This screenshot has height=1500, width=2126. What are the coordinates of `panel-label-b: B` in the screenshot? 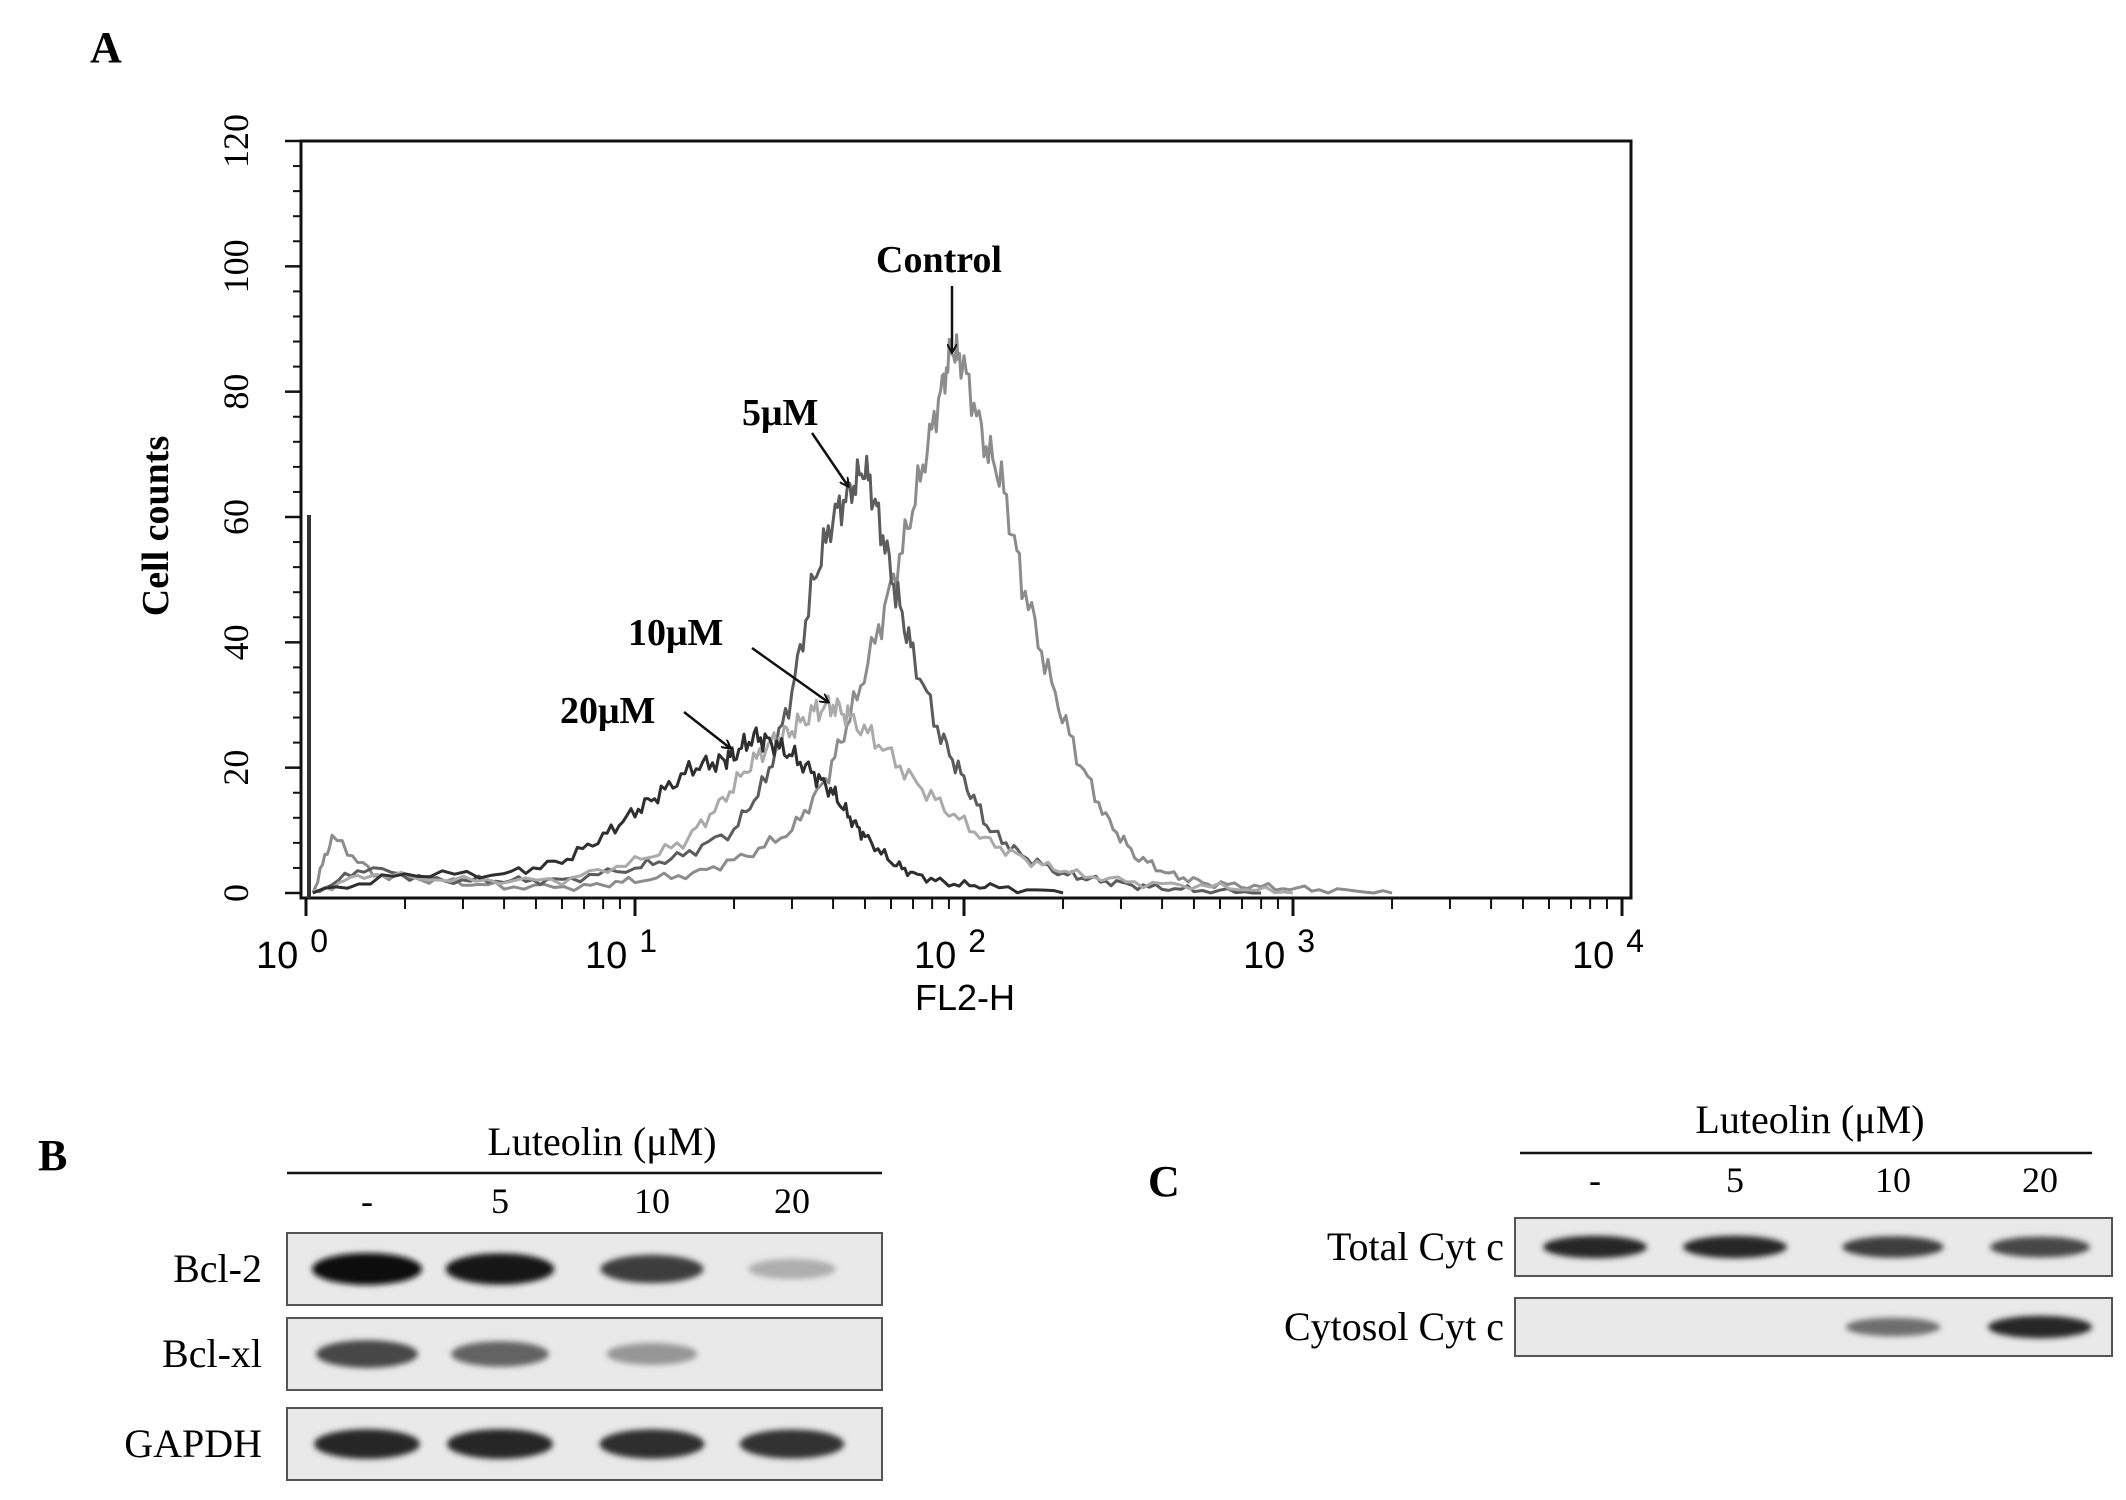 It's located at (52, 1155).